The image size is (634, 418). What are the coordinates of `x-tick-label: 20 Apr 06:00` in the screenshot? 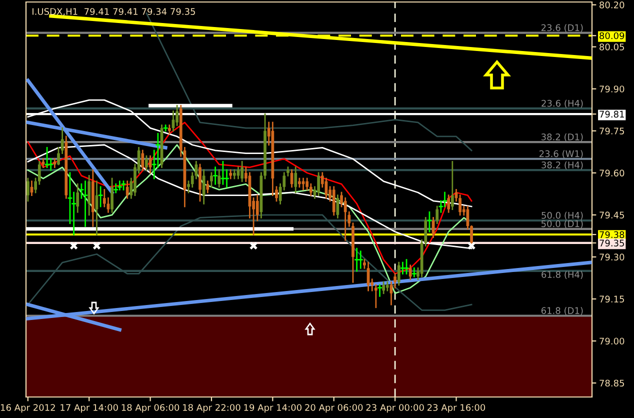 It's located at (334, 408).